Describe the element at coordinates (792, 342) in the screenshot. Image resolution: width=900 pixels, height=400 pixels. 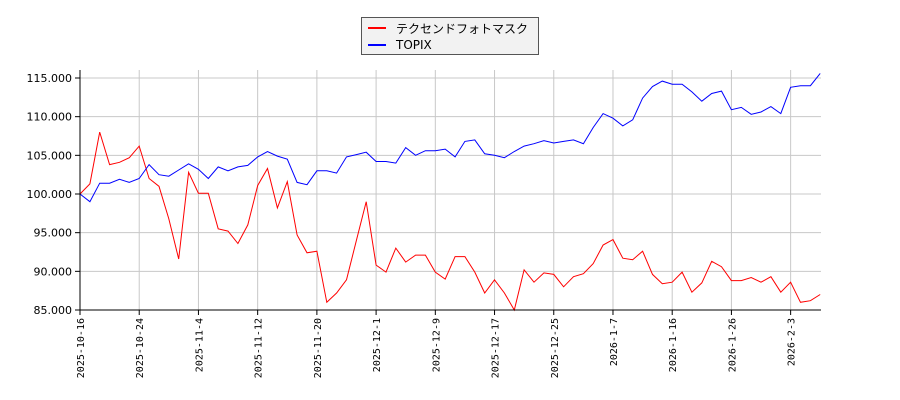
I see `x-tick-label: 2026-2-3` at that location.